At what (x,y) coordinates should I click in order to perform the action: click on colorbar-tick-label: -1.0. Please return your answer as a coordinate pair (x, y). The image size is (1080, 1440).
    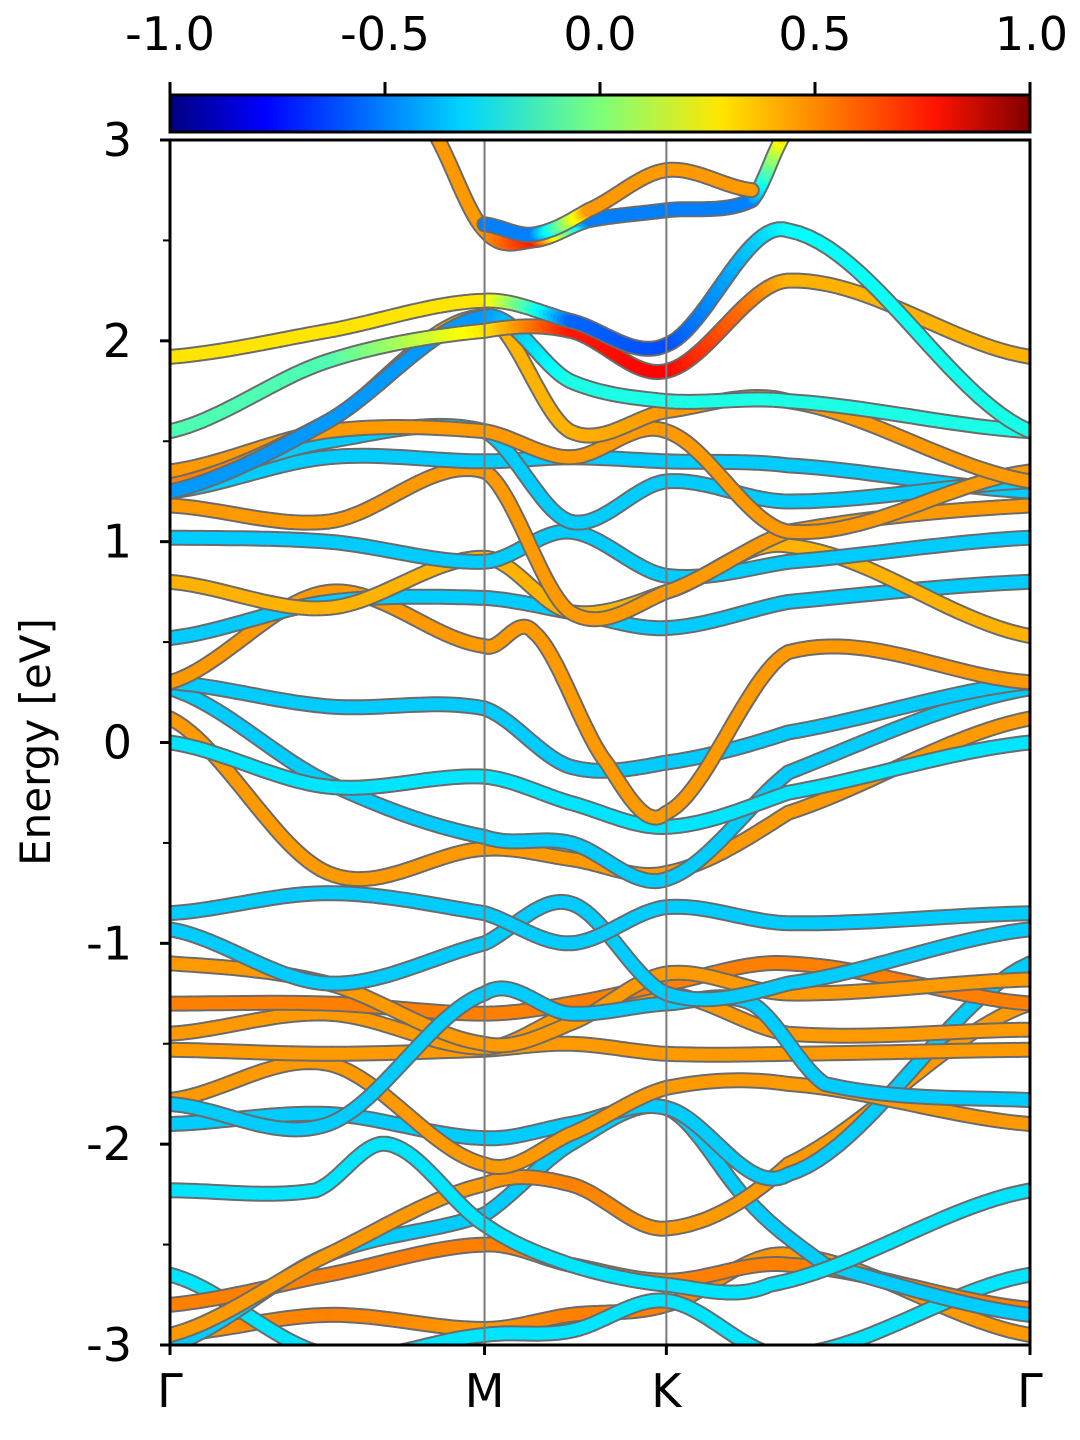
    Looking at the image, I should click on (170, 34).